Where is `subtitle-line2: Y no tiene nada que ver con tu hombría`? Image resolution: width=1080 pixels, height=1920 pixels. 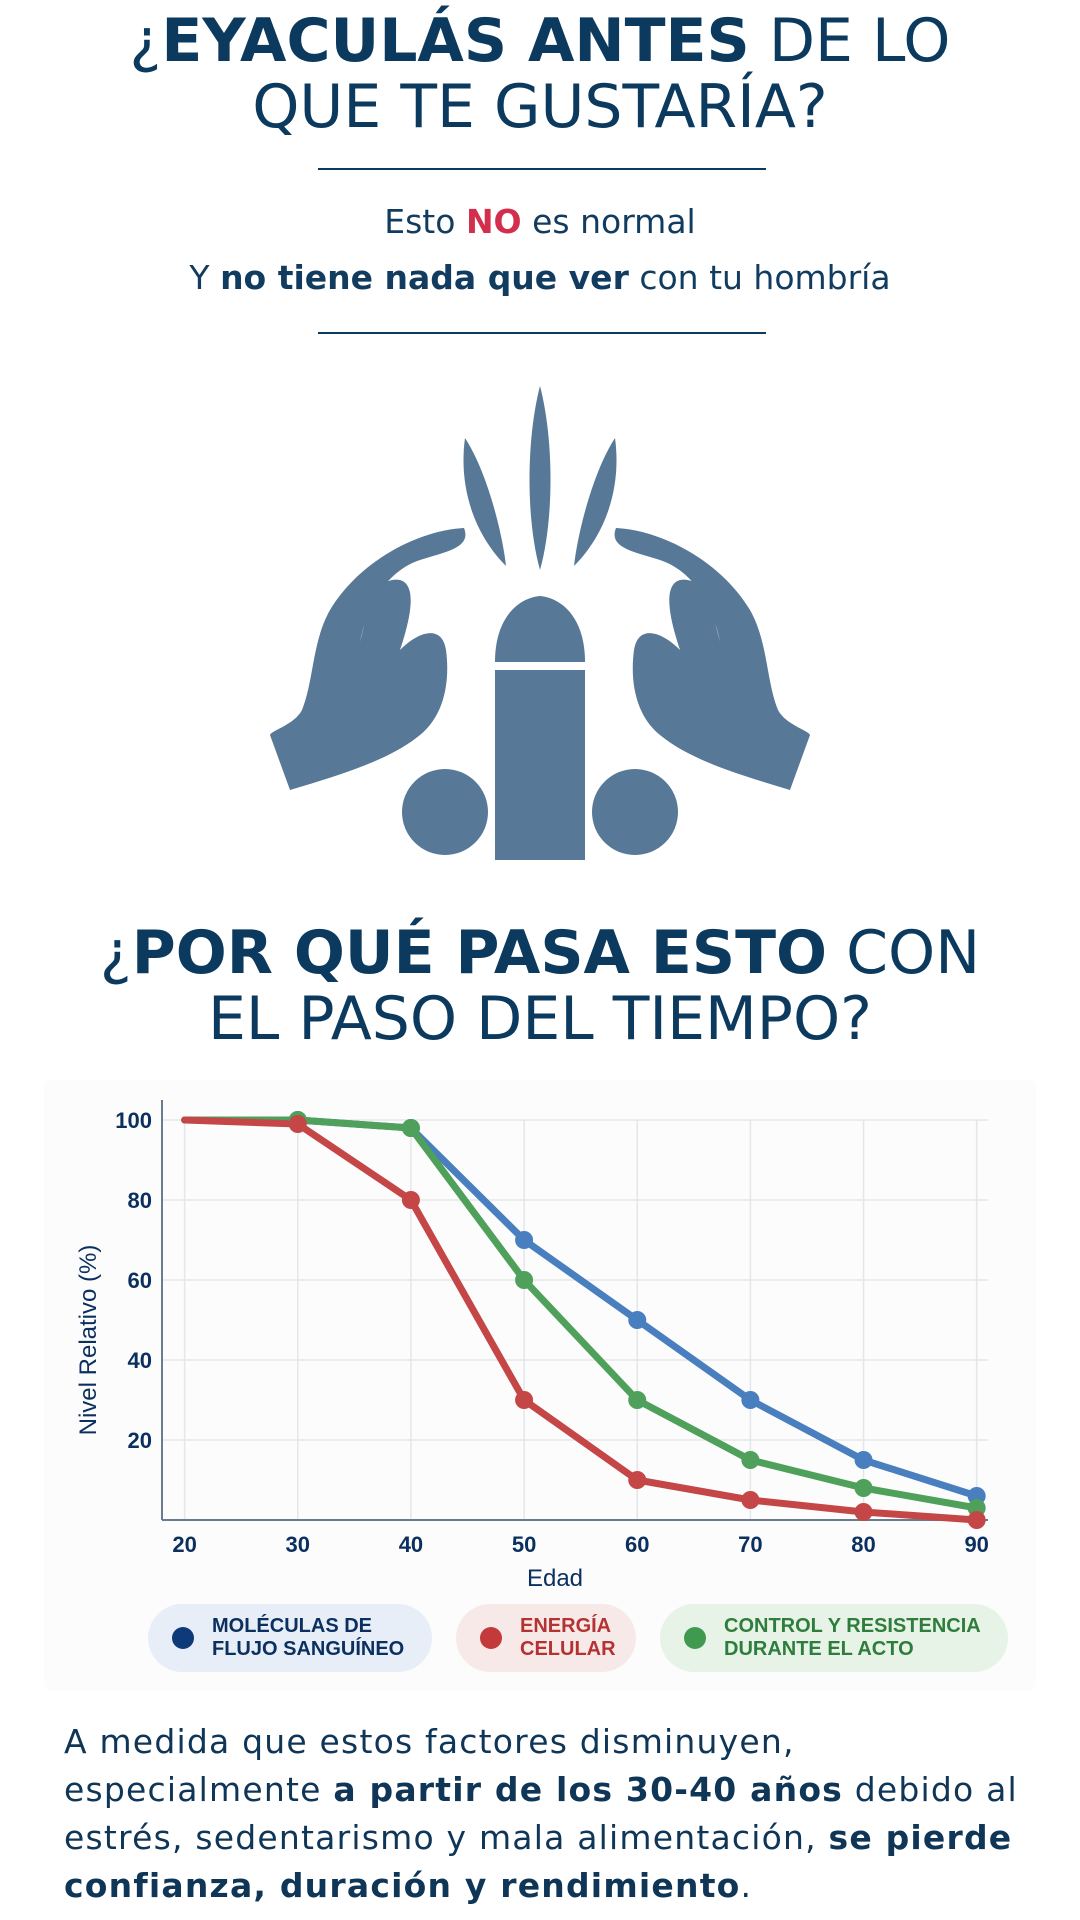
subtitle-line2: Y no tiene nada que ver con tu hombría is located at coordinates (540, 277).